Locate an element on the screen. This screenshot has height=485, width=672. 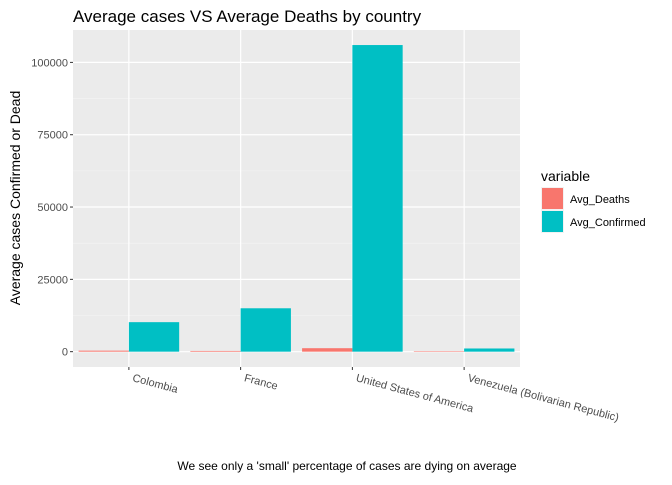
x-tick-label: United States of America is located at coordinates (415, 393).